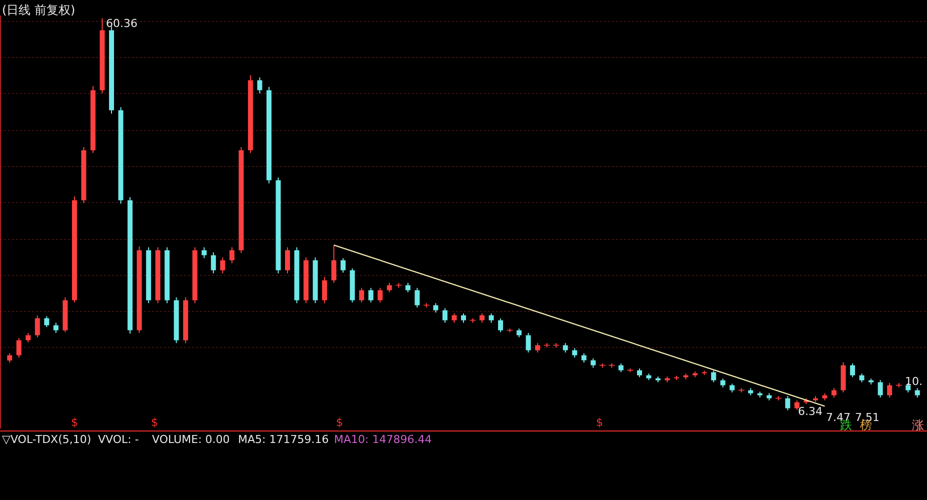 The height and width of the screenshot is (500, 927). I want to click on text: MA5: 171759.16, so click(283, 439).